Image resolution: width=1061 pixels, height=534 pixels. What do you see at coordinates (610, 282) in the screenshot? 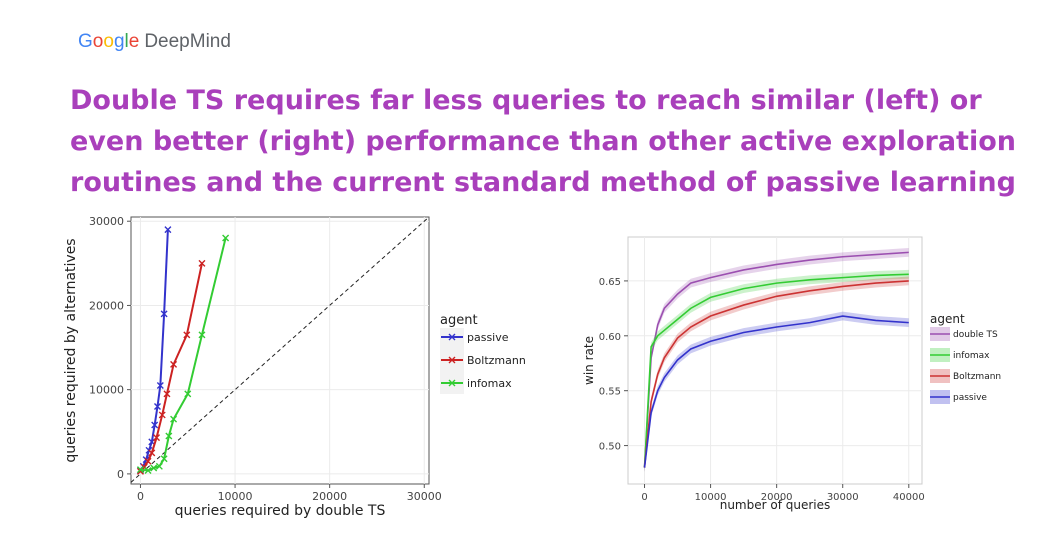
I see `y-tick-label: 0.65` at bounding box center [610, 282].